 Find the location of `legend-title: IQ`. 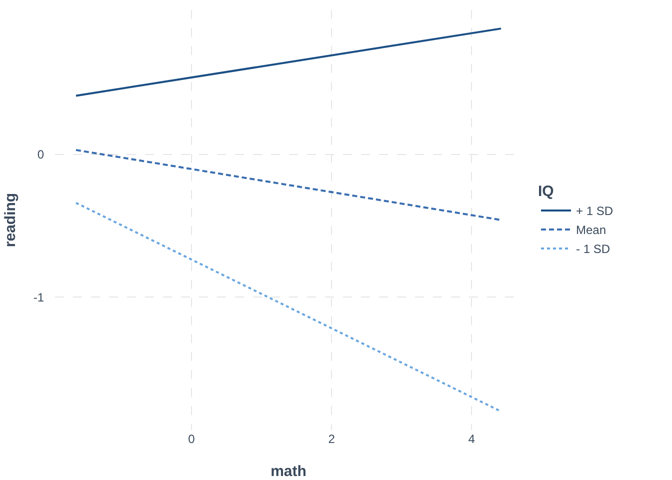

legend-title: IQ is located at coordinates (546, 191).